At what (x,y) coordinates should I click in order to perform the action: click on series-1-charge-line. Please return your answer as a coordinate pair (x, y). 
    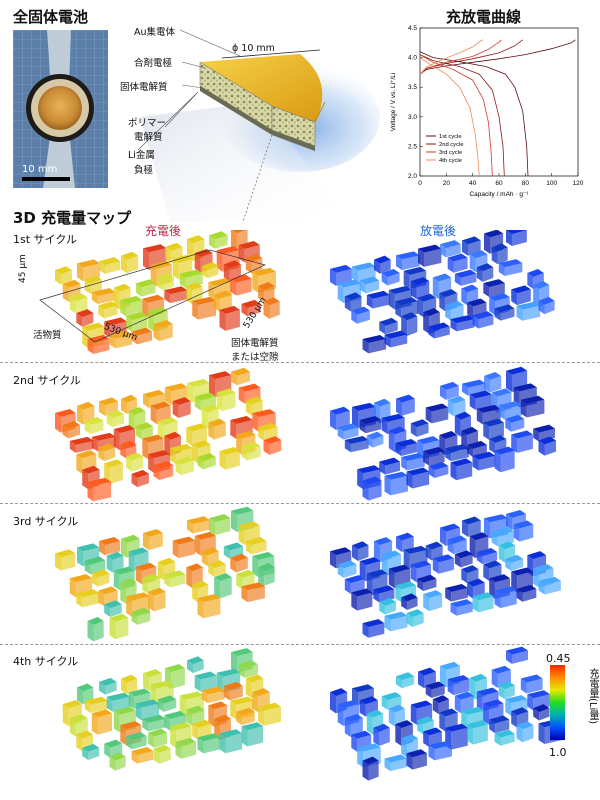
    Looking at the image, I should click on (497, 57).